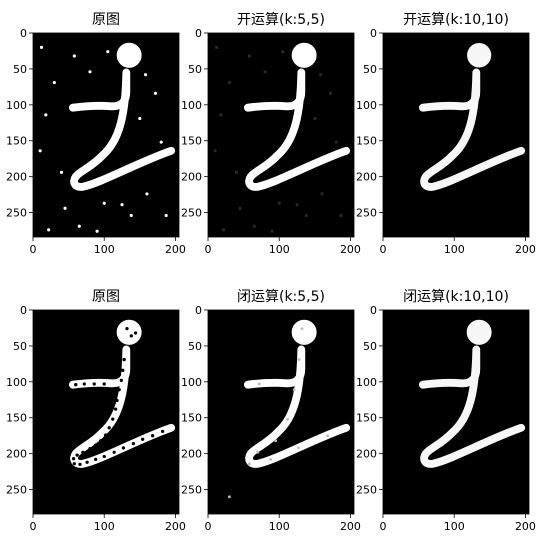 This screenshot has width=541, height=539. I want to click on panel-title: 闭运算(k:5,5), so click(281, 297).